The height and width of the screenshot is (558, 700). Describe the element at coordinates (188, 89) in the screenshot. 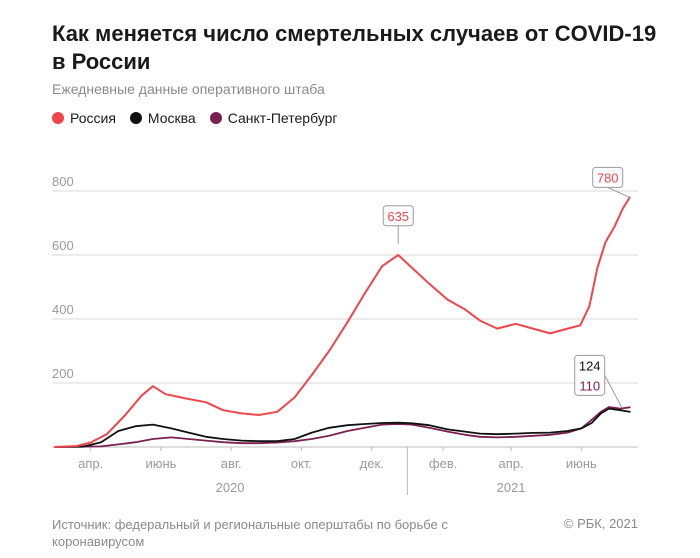

I see `subtitle: Ежедневные данные оперативного штаба` at that location.